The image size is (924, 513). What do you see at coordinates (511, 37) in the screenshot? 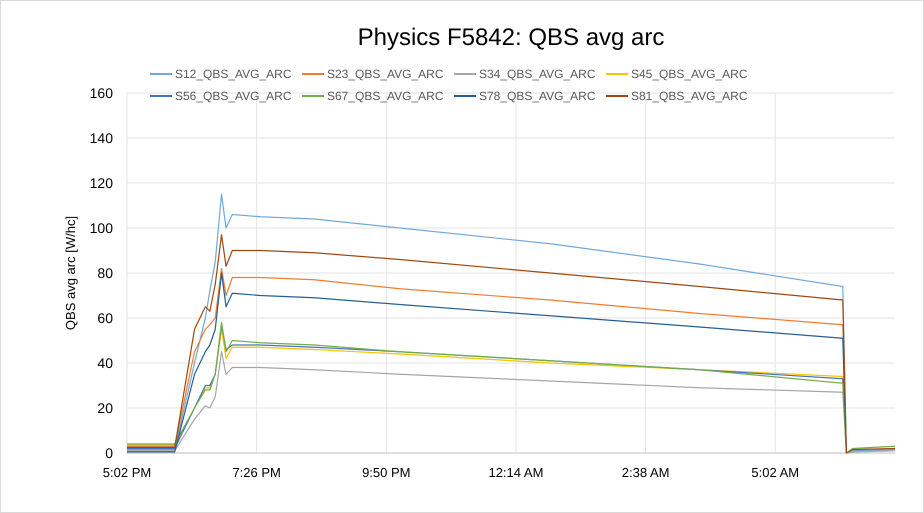
I see `chart-title: Physics F5842: QBS avg arc` at bounding box center [511, 37].